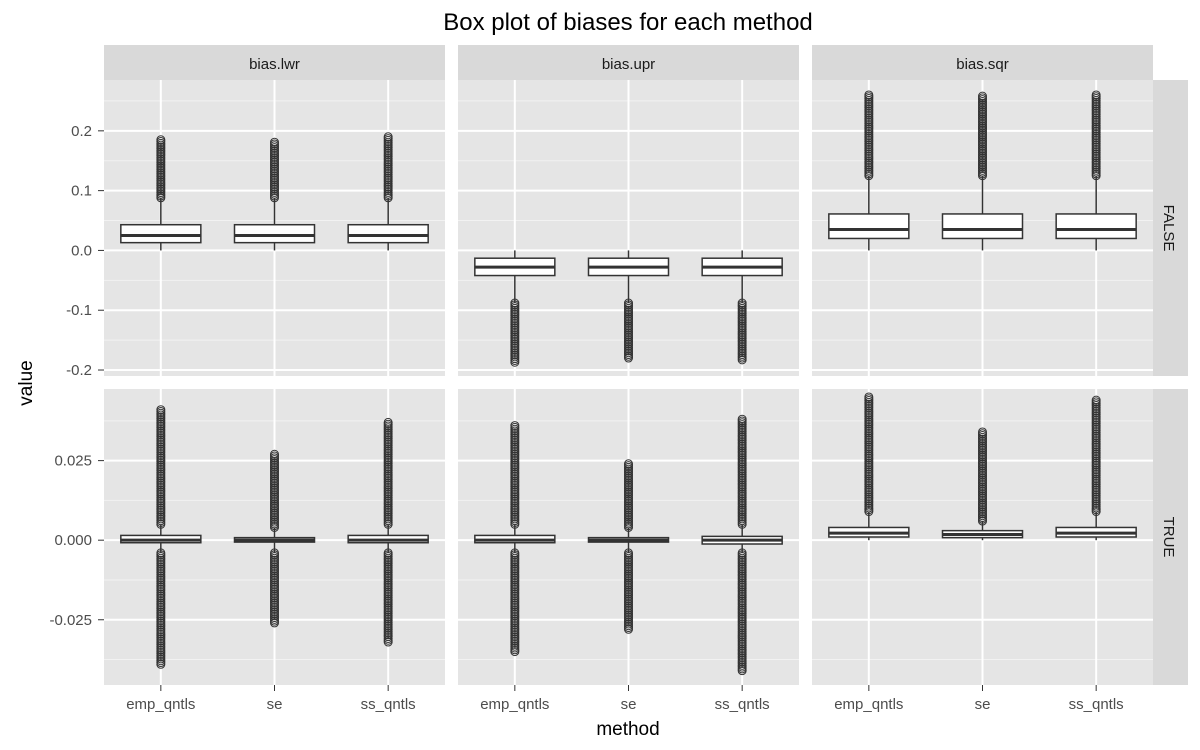  Describe the element at coordinates (79, 310) in the screenshot. I see `y-tick-label: -0.1` at that location.